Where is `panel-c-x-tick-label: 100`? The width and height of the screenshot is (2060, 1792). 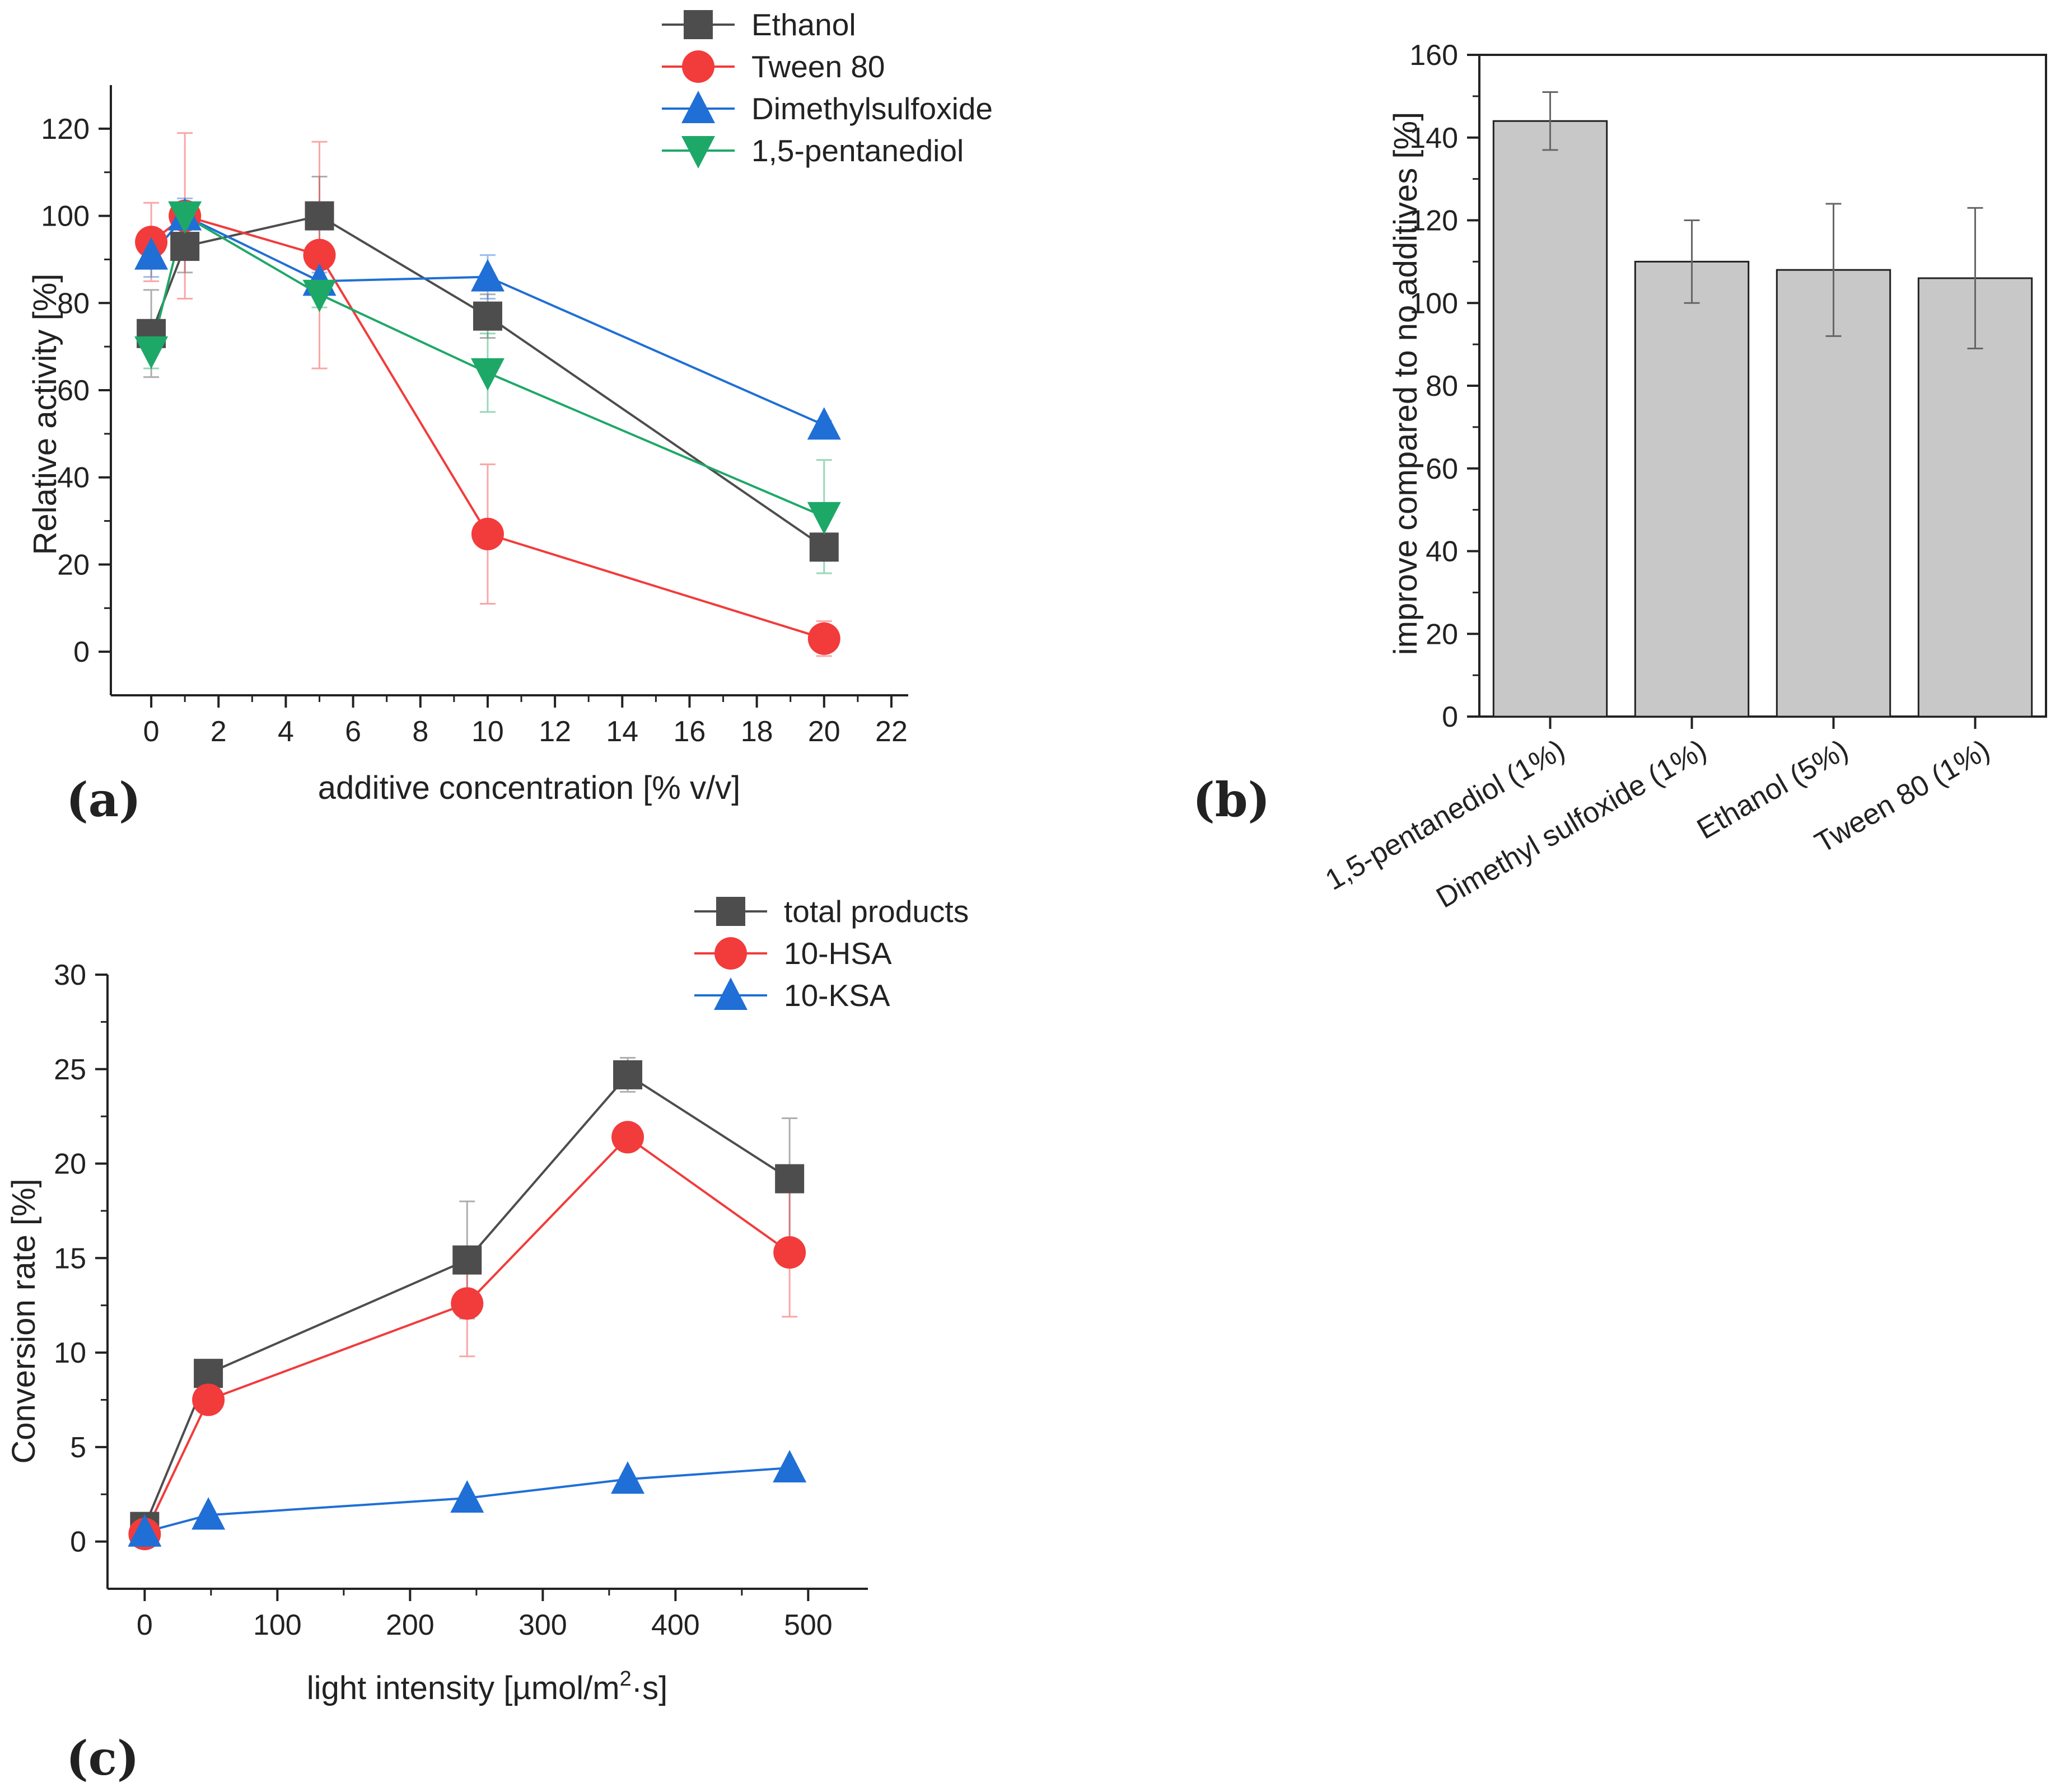 panel-c-x-tick-label: 100 is located at coordinates (277, 1625).